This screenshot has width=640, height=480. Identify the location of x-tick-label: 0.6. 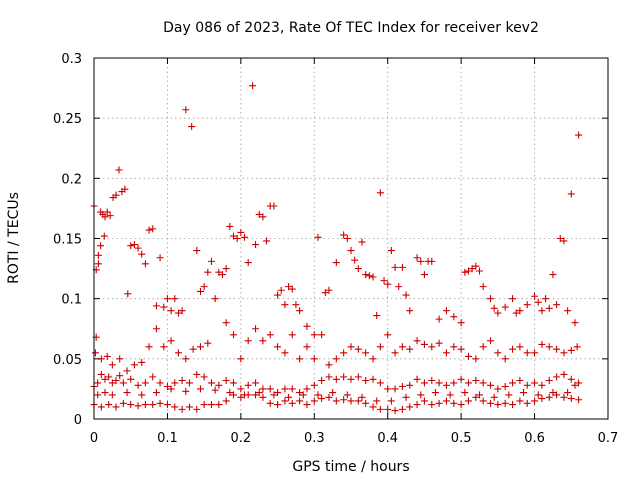
(534, 438).